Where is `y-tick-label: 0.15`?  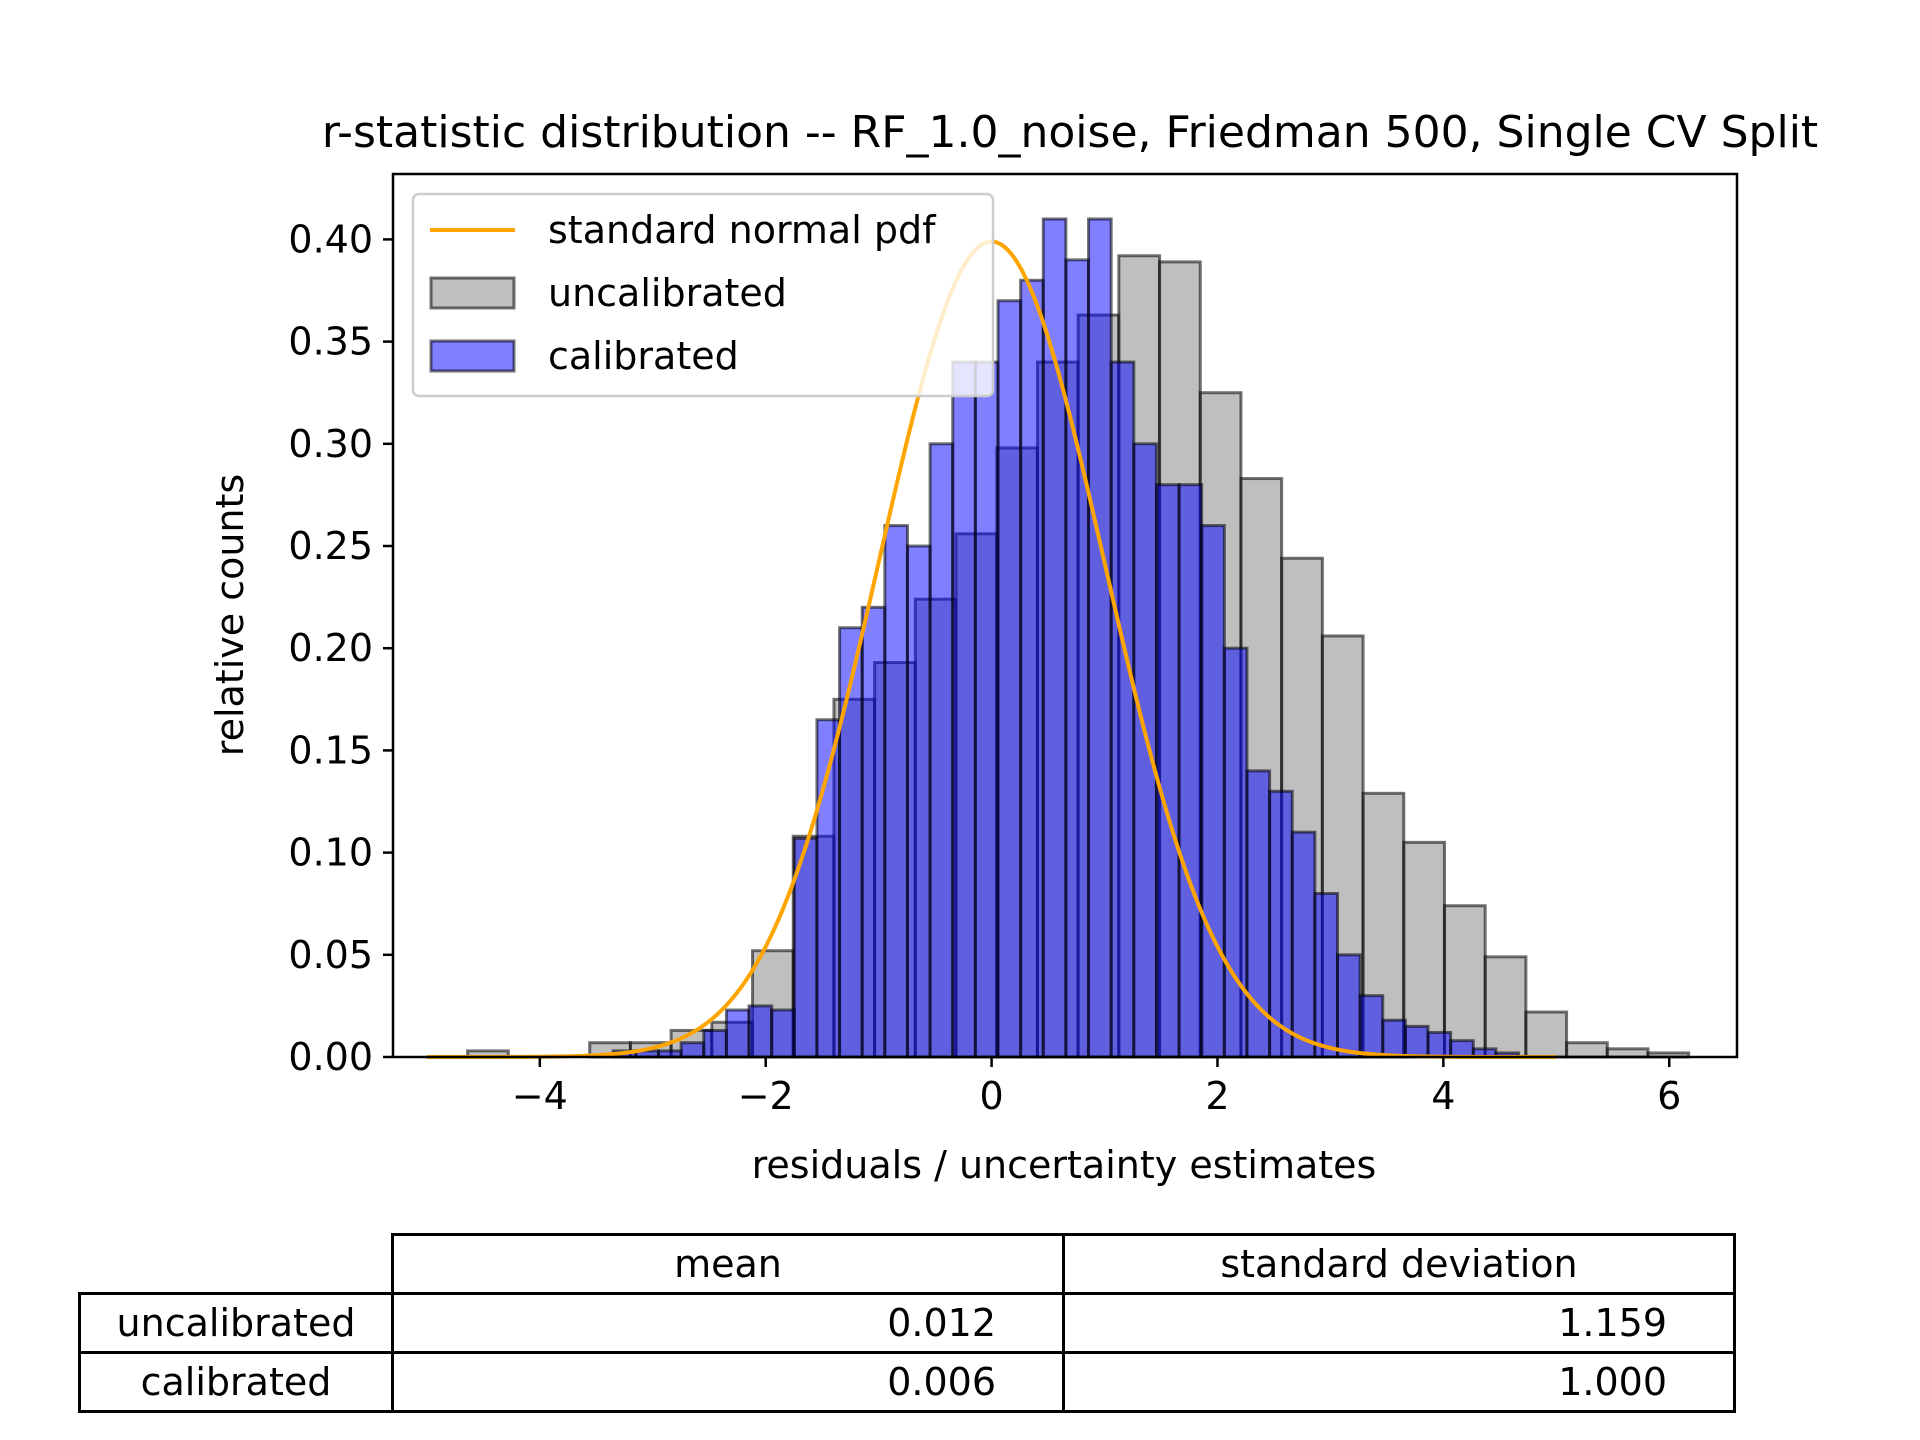 y-tick-label: 0.15 is located at coordinates (330, 750).